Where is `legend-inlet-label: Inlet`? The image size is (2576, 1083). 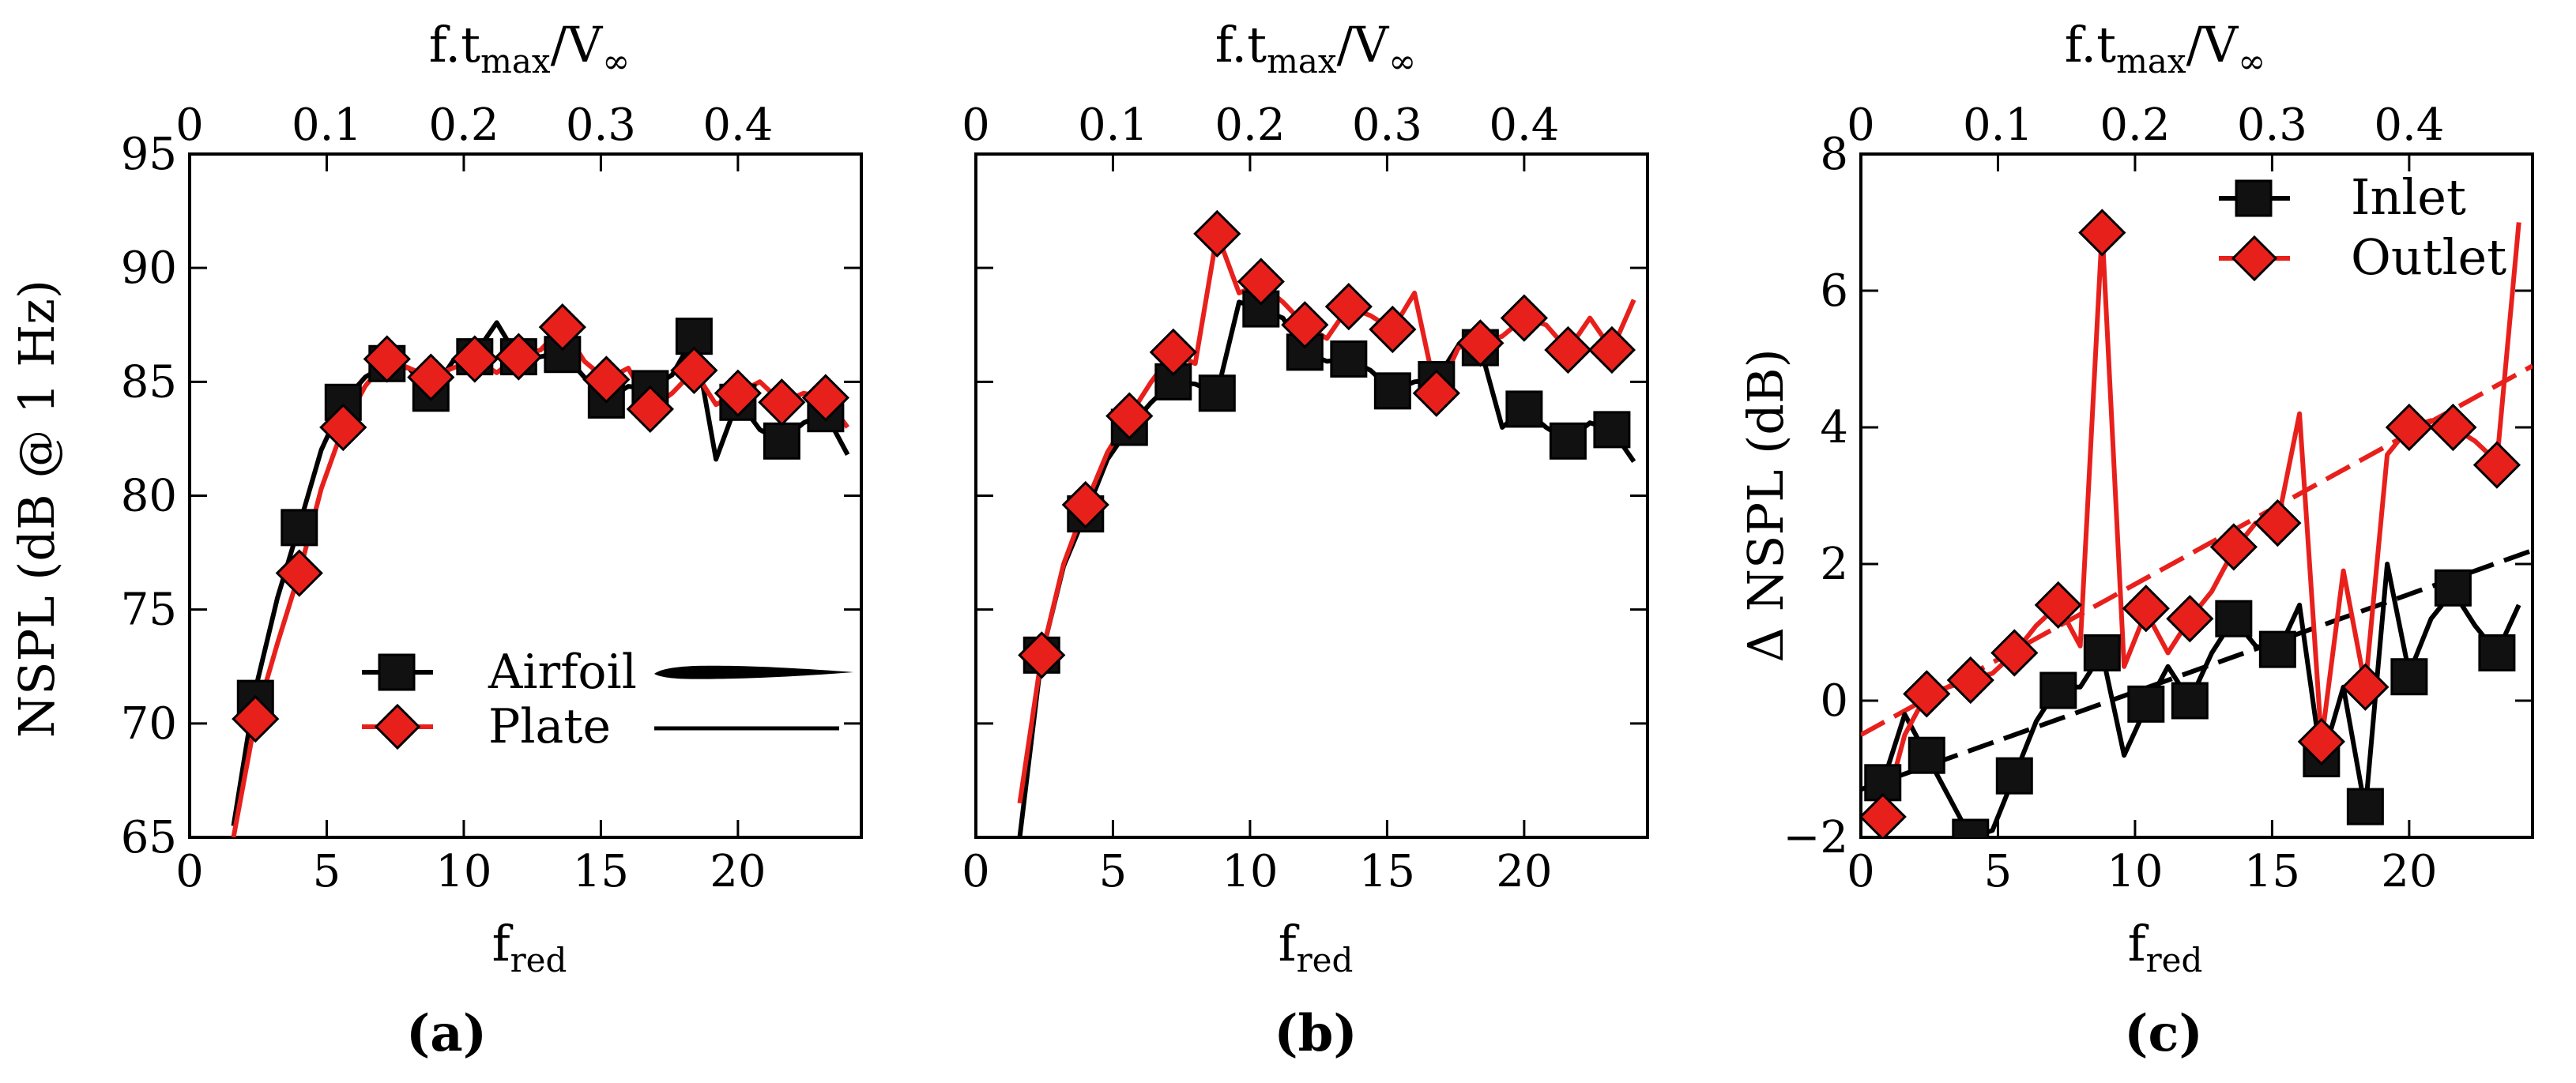
legend-inlet-label: Inlet is located at coordinates (2408, 197).